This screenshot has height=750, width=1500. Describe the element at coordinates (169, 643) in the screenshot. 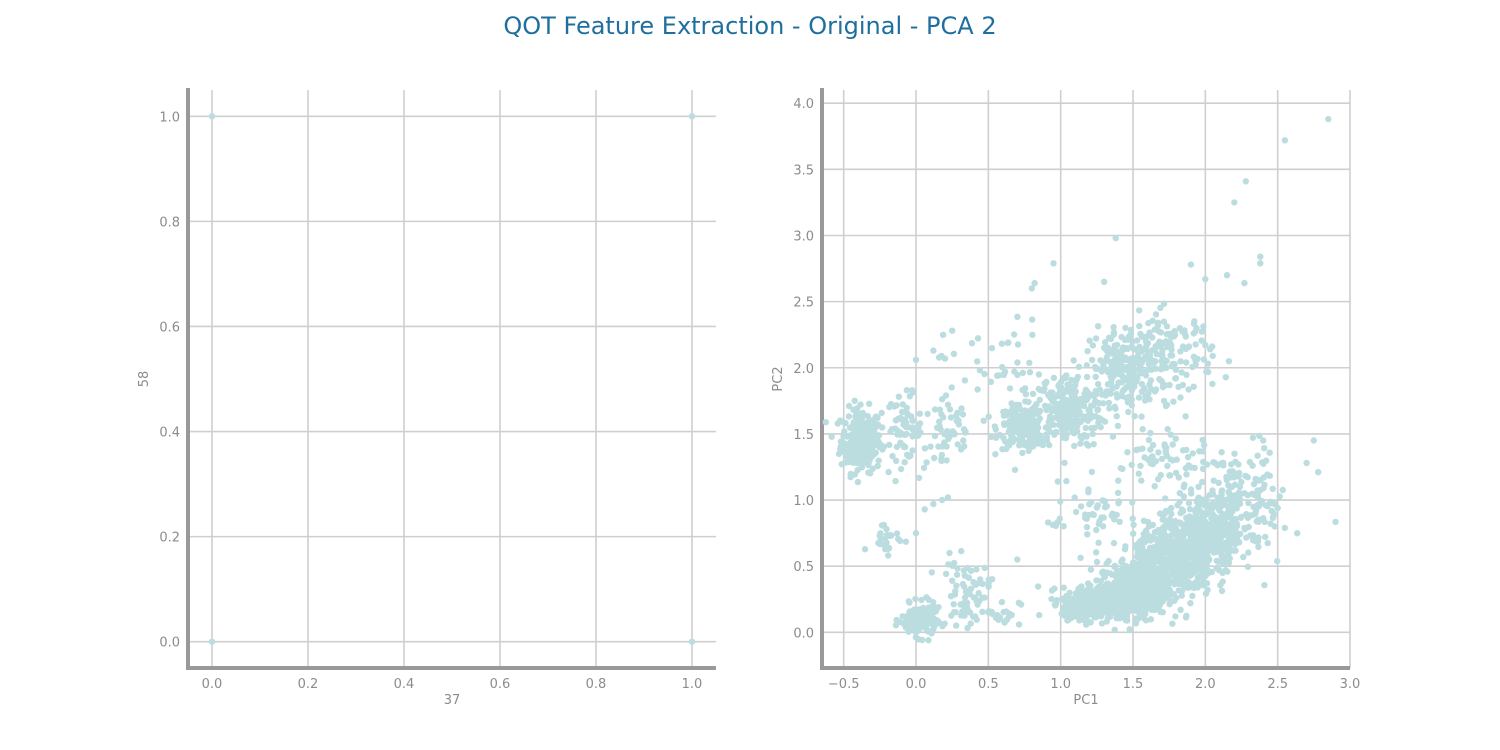

I see `y-tick-label: 0.0` at that location.